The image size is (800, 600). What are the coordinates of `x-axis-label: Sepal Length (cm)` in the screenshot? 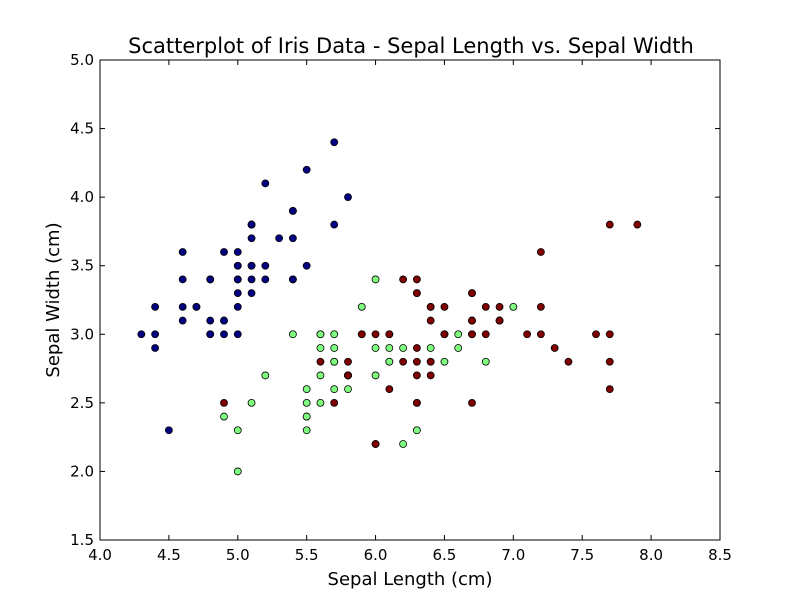 It's located at (410, 579).